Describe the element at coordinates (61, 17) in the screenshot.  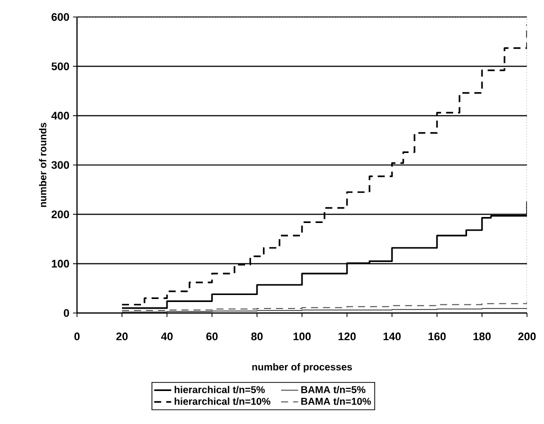
I see `y-tick-label: 600` at that location.